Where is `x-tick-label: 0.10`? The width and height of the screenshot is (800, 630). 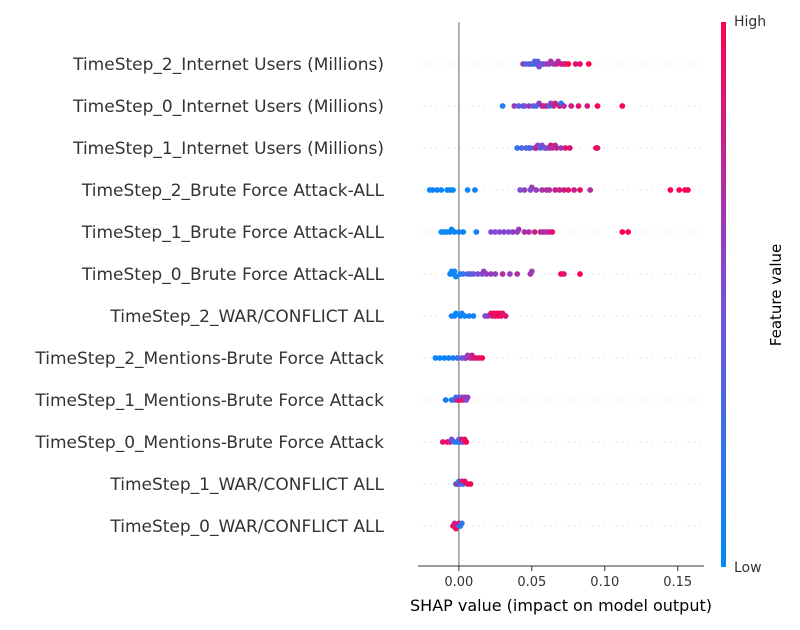
x-tick-label: 0.10 is located at coordinates (604, 582).